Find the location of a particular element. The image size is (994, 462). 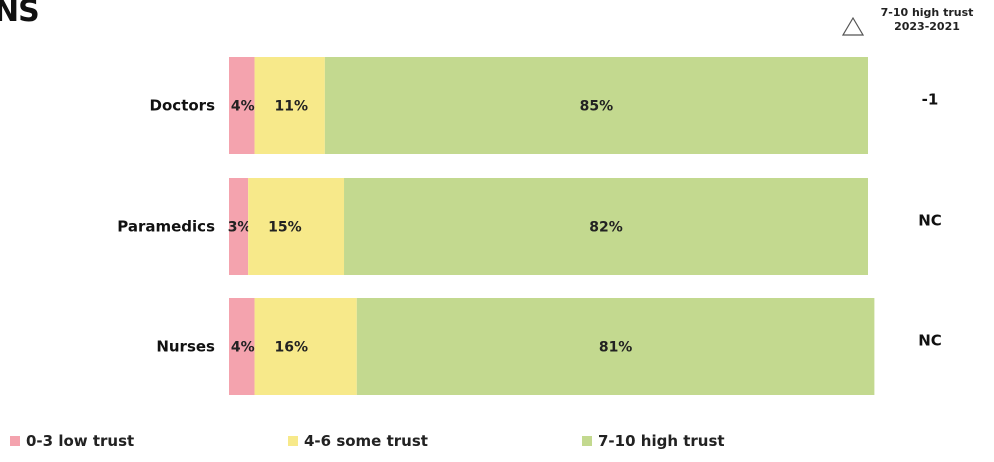

category-label-paramedics: Paramedics is located at coordinates (166, 227).